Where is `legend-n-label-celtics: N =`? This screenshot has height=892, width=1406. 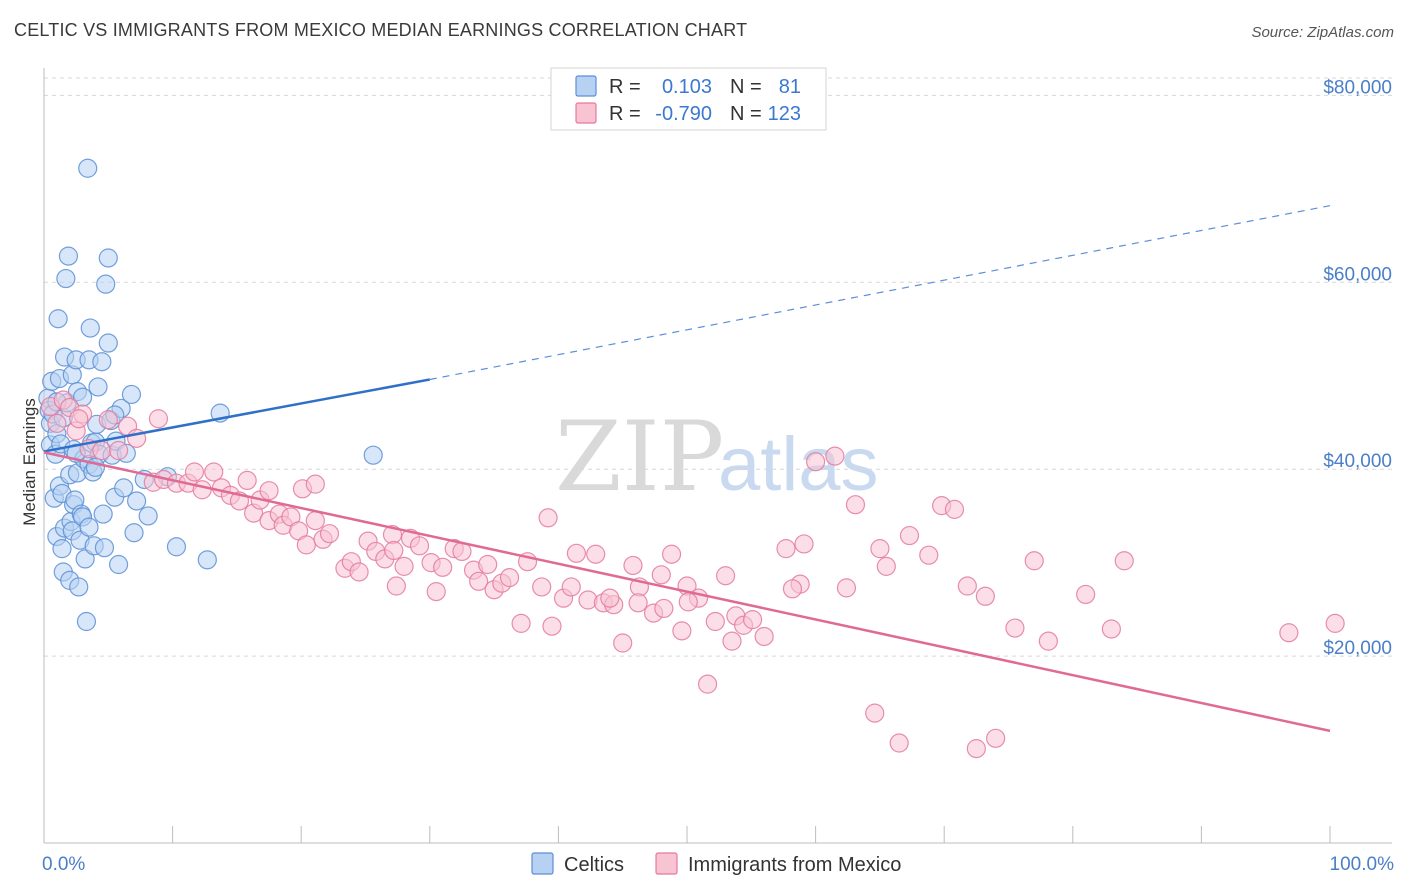 legend-n-label-celtics: N = is located at coordinates (746, 87).